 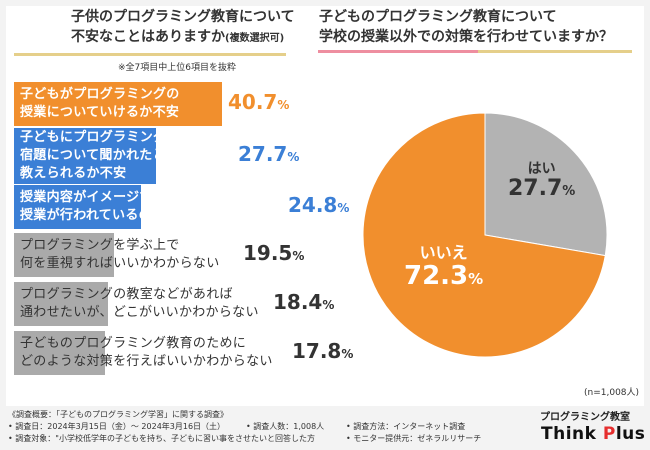 What do you see at coordinates (436, 275) in the screenshot?
I see `pie-value-no: 72.3` at bounding box center [436, 275].